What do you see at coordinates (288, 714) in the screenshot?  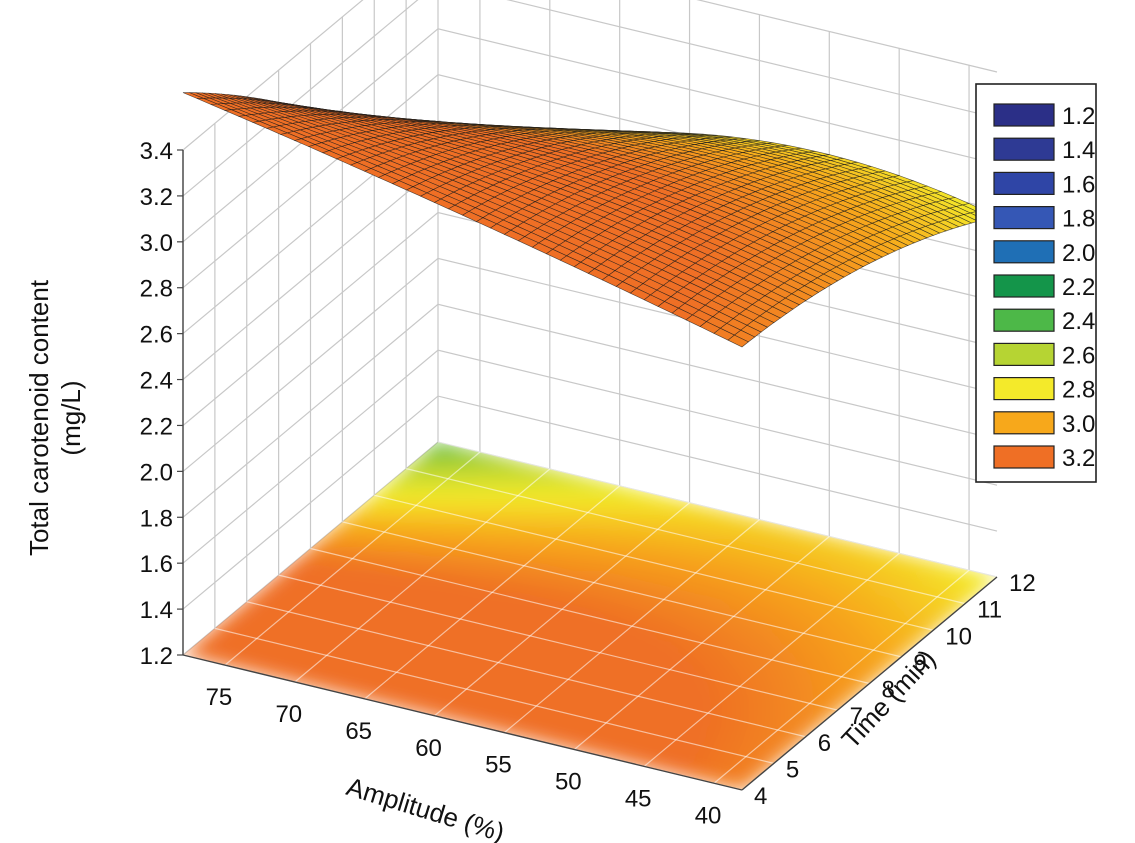 I see `x-tick-label: 70` at bounding box center [288, 714].